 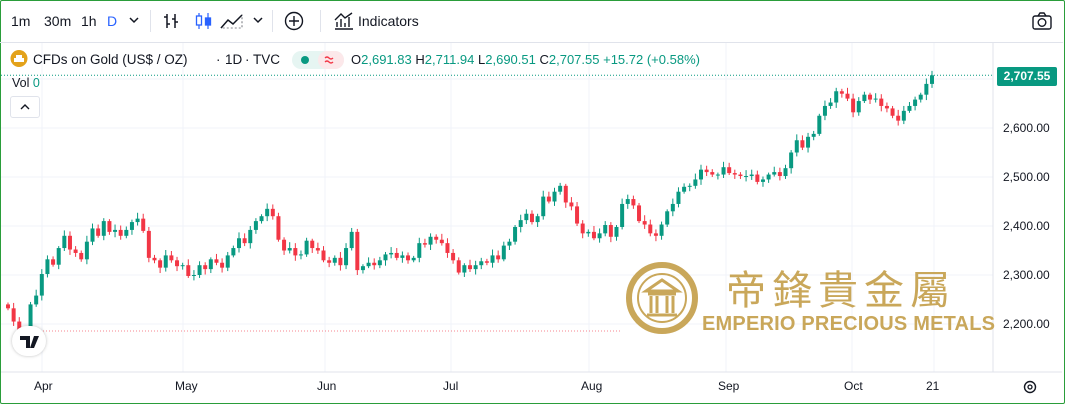 What do you see at coordinates (420, 59) in the screenshot?
I see `high-label: H` at bounding box center [420, 59].